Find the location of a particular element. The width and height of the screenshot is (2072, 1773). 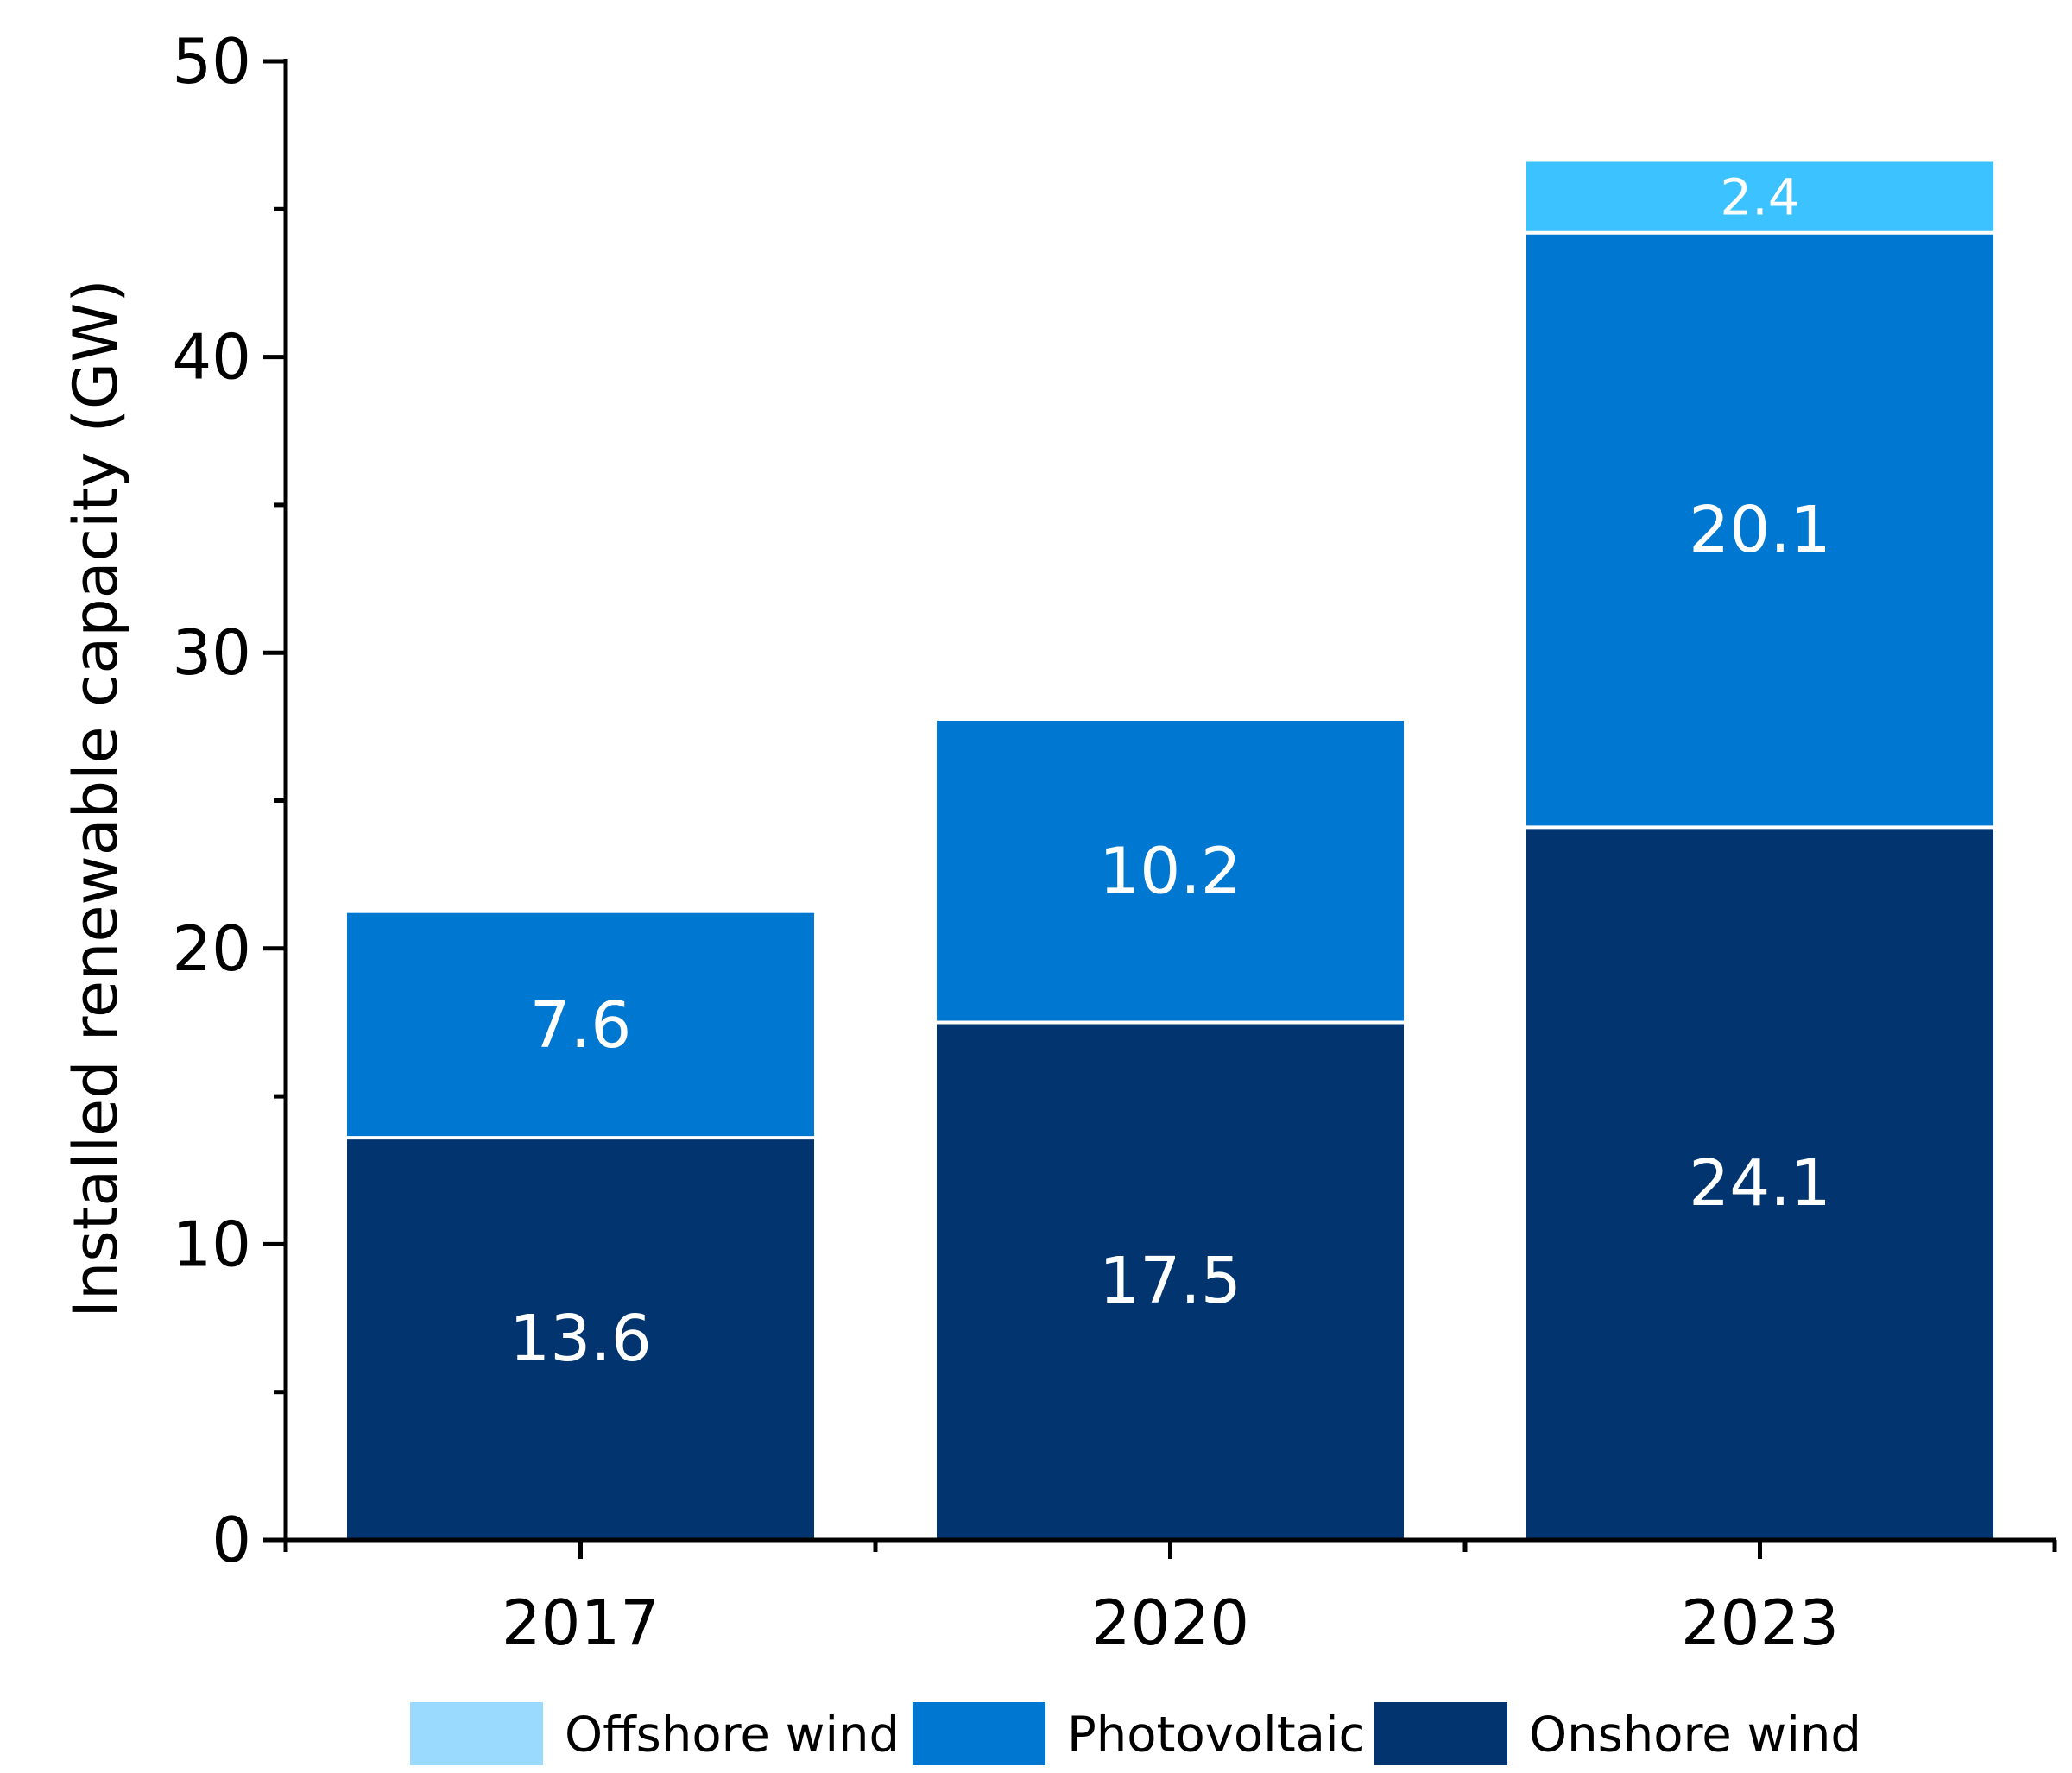

legend-item-photovoltaic: Photovoltaic is located at coordinates (1139, 1733).